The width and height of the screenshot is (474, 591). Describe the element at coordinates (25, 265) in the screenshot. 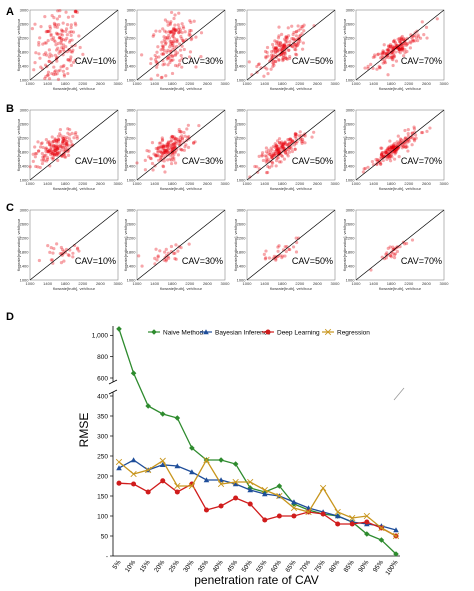

I see `y-tick-label: 1400` at that location.